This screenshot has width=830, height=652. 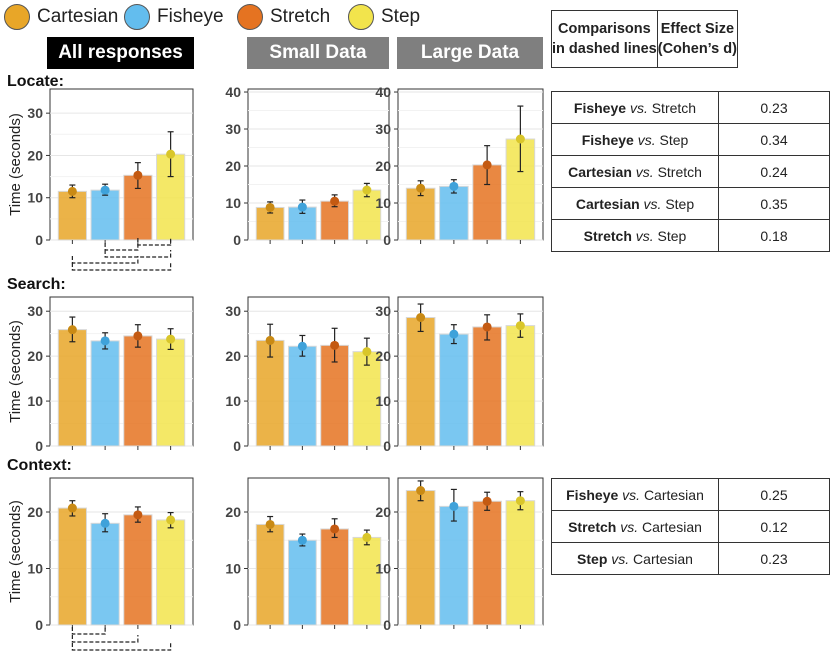 What do you see at coordinates (233, 92) in the screenshot?
I see `y-tick-label: 40` at bounding box center [233, 92].